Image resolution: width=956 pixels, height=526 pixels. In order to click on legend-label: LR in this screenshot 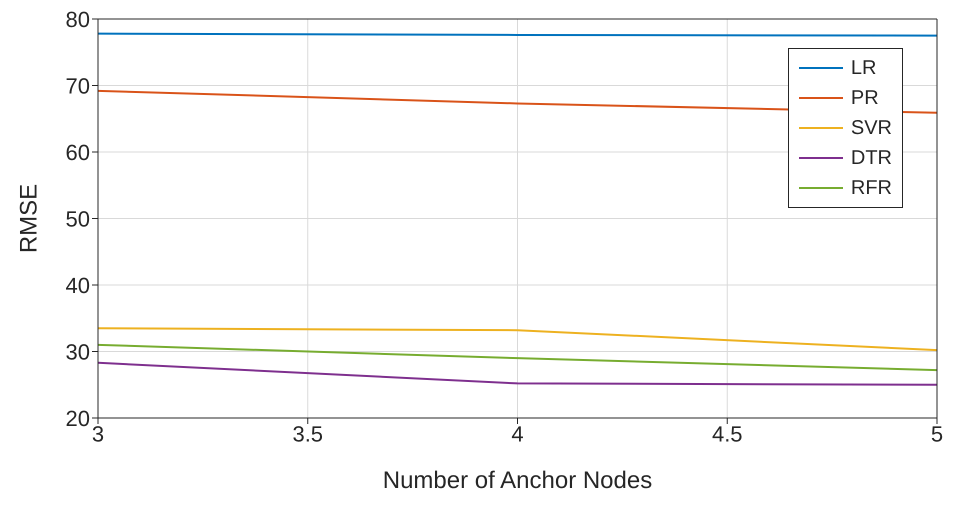, I will do `click(863, 68)`.